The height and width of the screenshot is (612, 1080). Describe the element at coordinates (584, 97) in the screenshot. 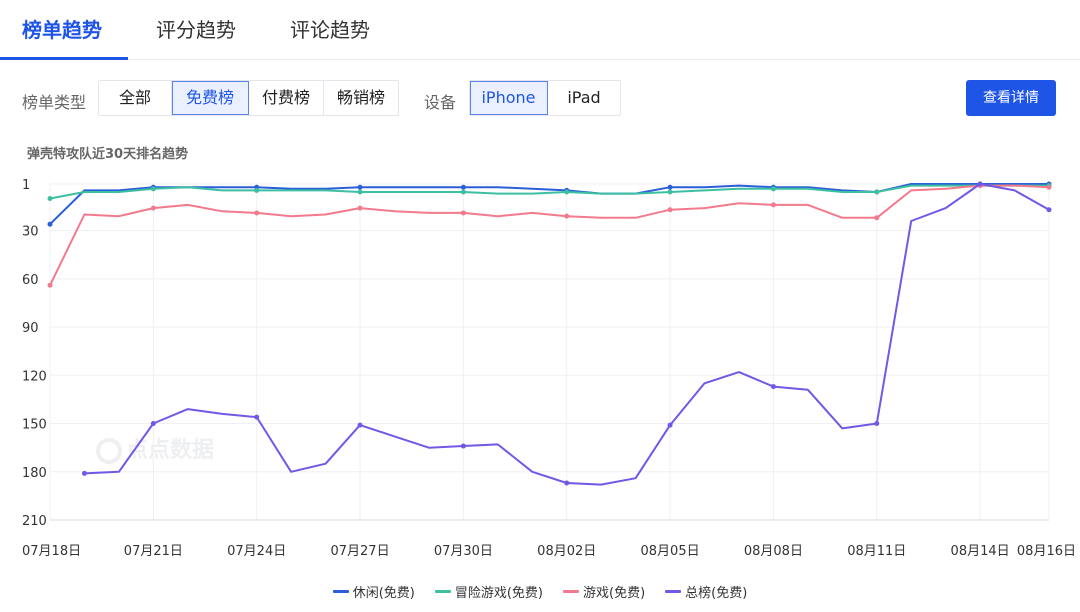

I see `device-ipad: iPad` at that location.